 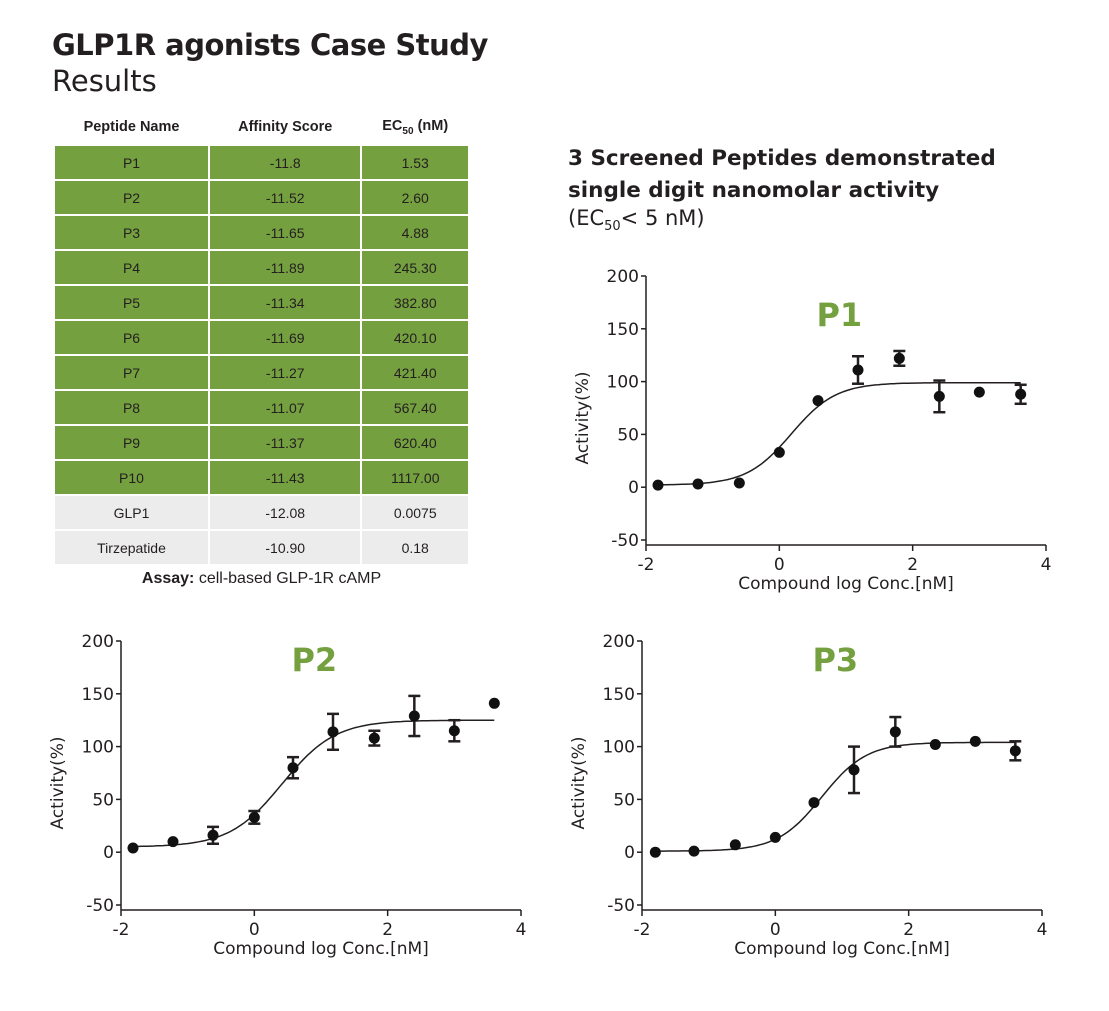 What do you see at coordinates (415, 127) in the screenshot?
I see `col-ec50: EC50 (nM)` at bounding box center [415, 127].